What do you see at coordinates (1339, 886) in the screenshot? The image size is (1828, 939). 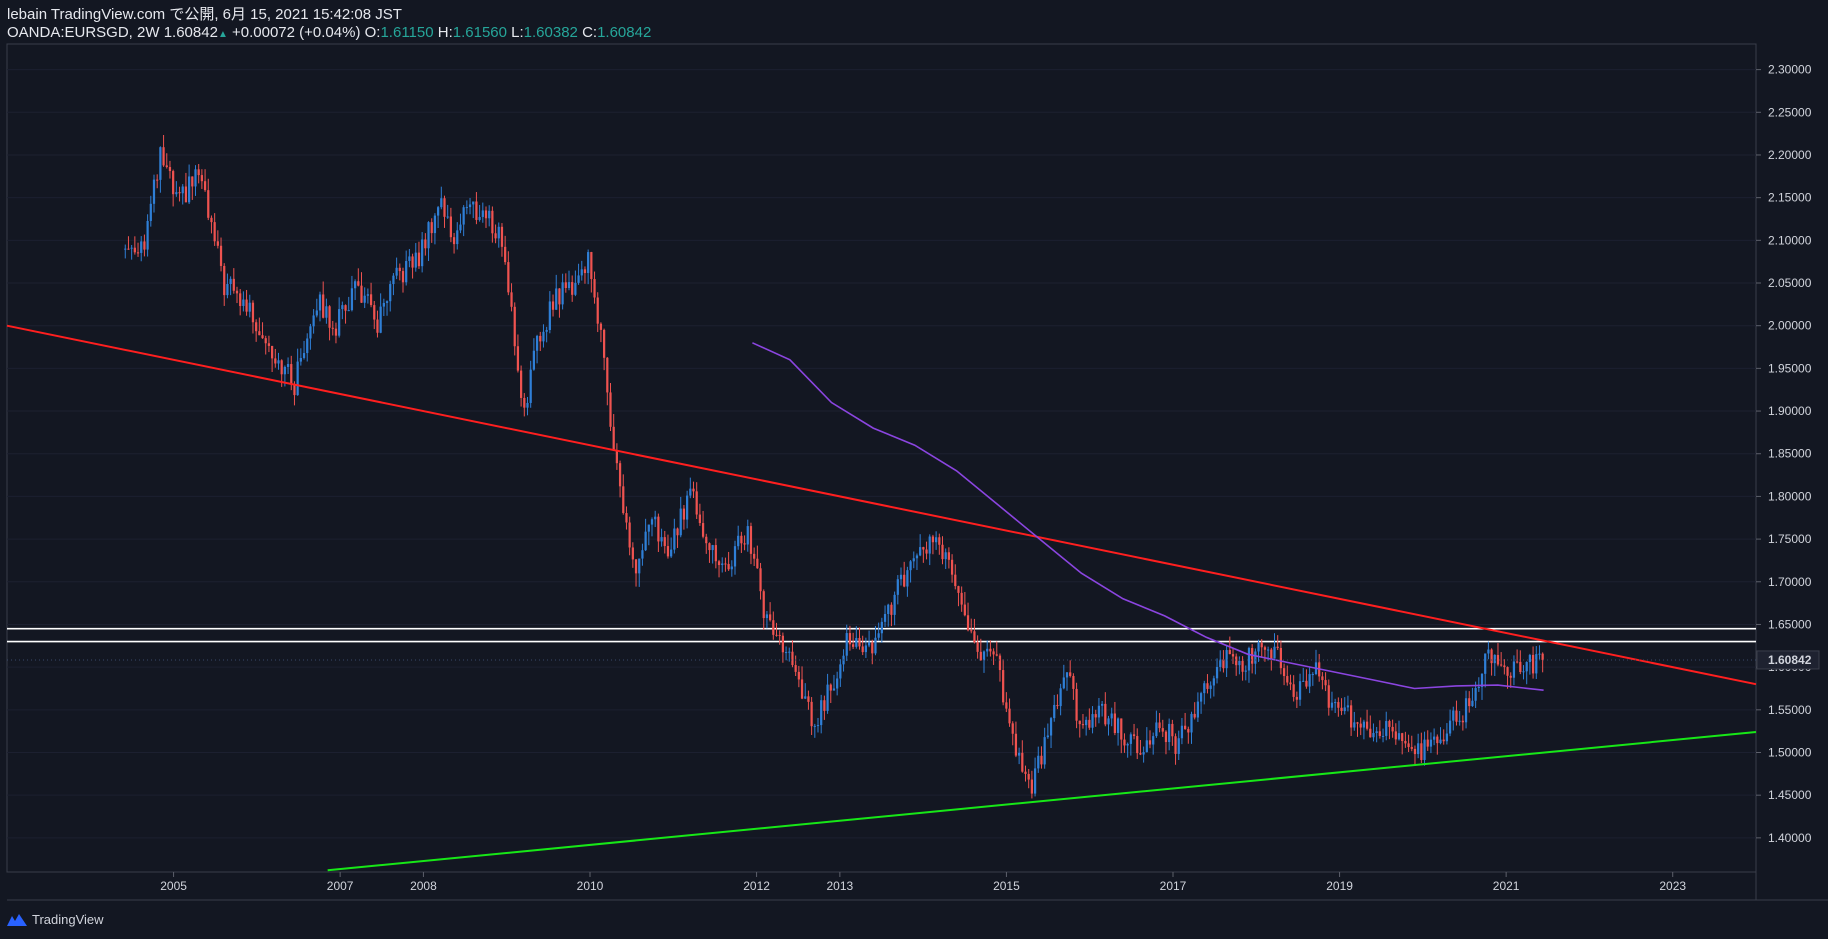 I see `time-tick-label: 2019` at bounding box center [1339, 886].